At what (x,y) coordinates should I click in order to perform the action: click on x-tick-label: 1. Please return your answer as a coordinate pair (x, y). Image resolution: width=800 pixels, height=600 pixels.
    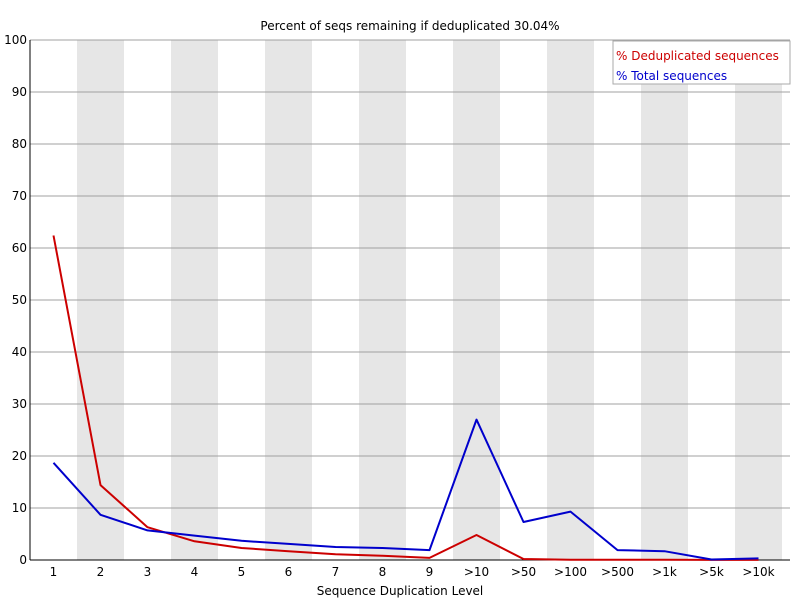
    Looking at the image, I should click on (54, 572).